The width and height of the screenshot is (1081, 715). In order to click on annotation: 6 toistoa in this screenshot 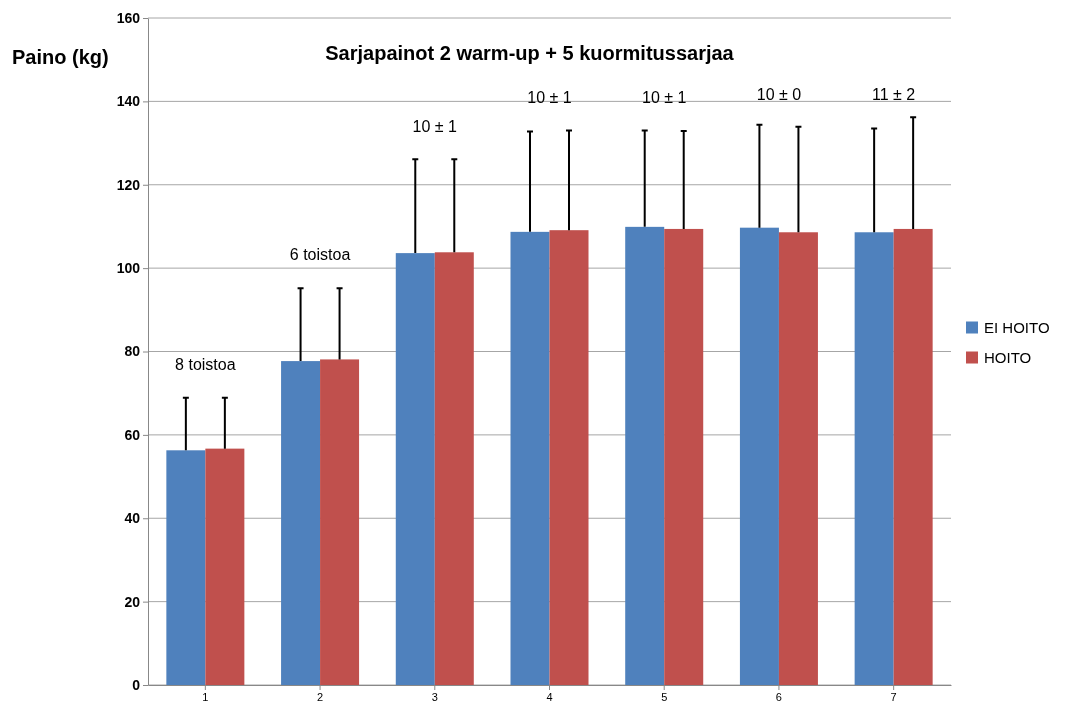, I will do `click(320, 255)`.